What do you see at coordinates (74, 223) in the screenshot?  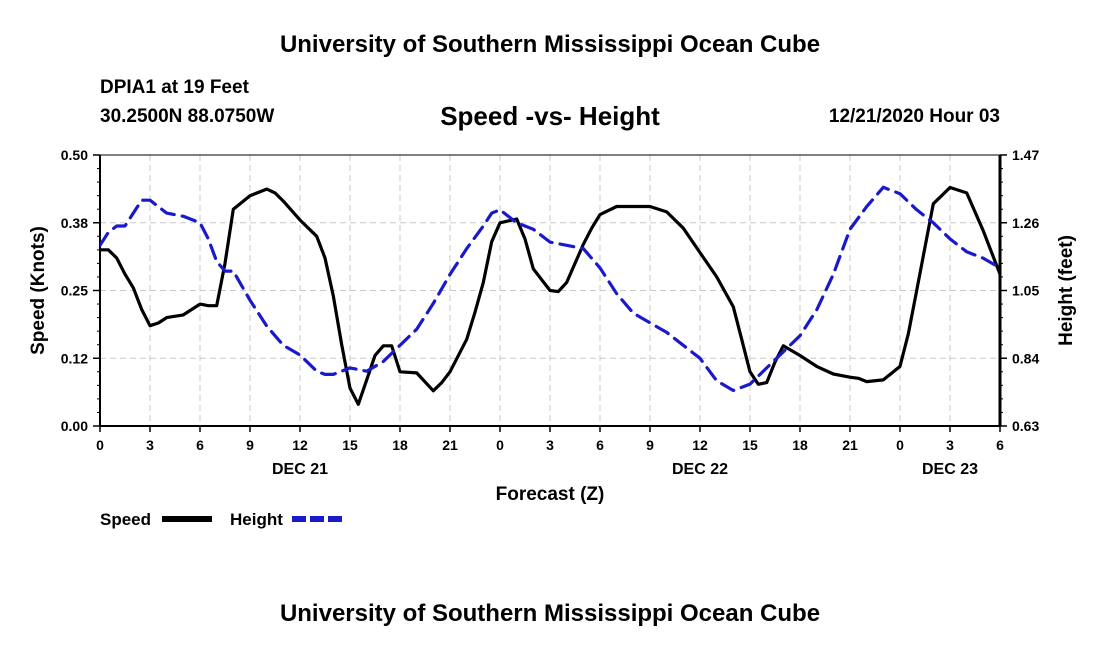 I see `y-tick-label: 0.38` at bounding box center [74, 223].